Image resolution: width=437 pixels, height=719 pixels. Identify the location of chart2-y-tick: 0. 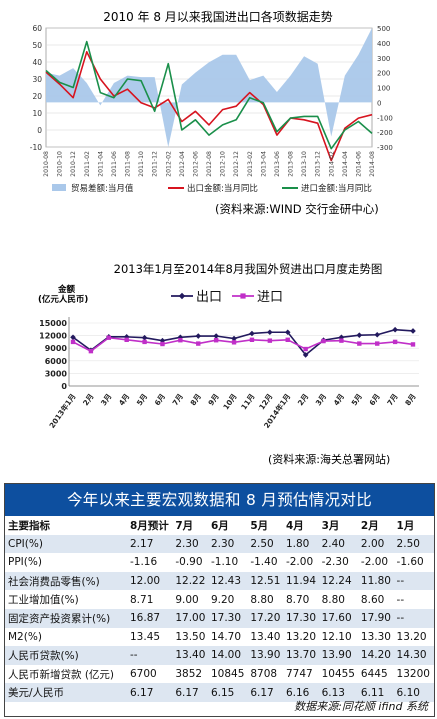
(64, 386).